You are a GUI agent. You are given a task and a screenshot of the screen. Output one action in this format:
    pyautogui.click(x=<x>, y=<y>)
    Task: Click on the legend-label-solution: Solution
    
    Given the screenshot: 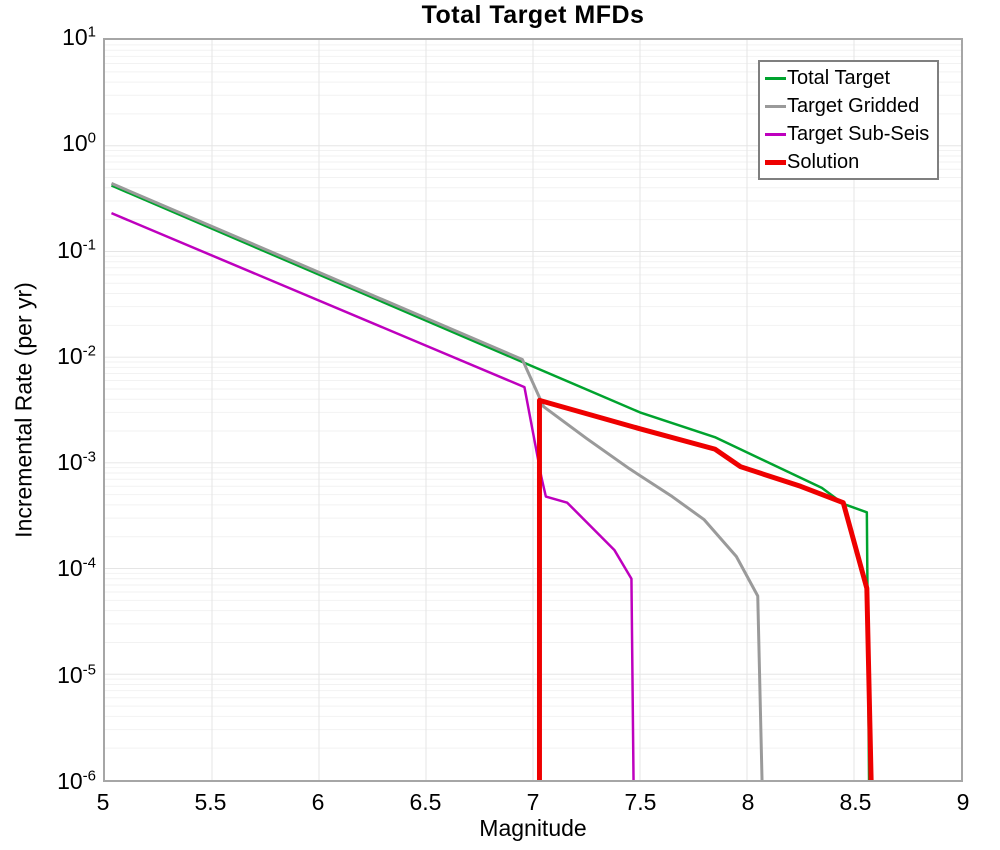 What is the action you would take?
    pyautogui.click(x=823, y=161)
    